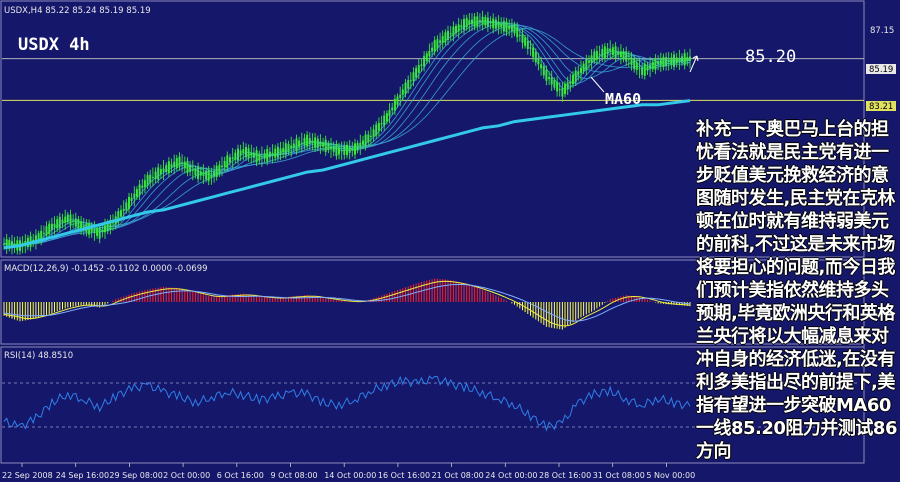  I want to click on x-tick-label: 22 Sep 2008, so click(27, 475).